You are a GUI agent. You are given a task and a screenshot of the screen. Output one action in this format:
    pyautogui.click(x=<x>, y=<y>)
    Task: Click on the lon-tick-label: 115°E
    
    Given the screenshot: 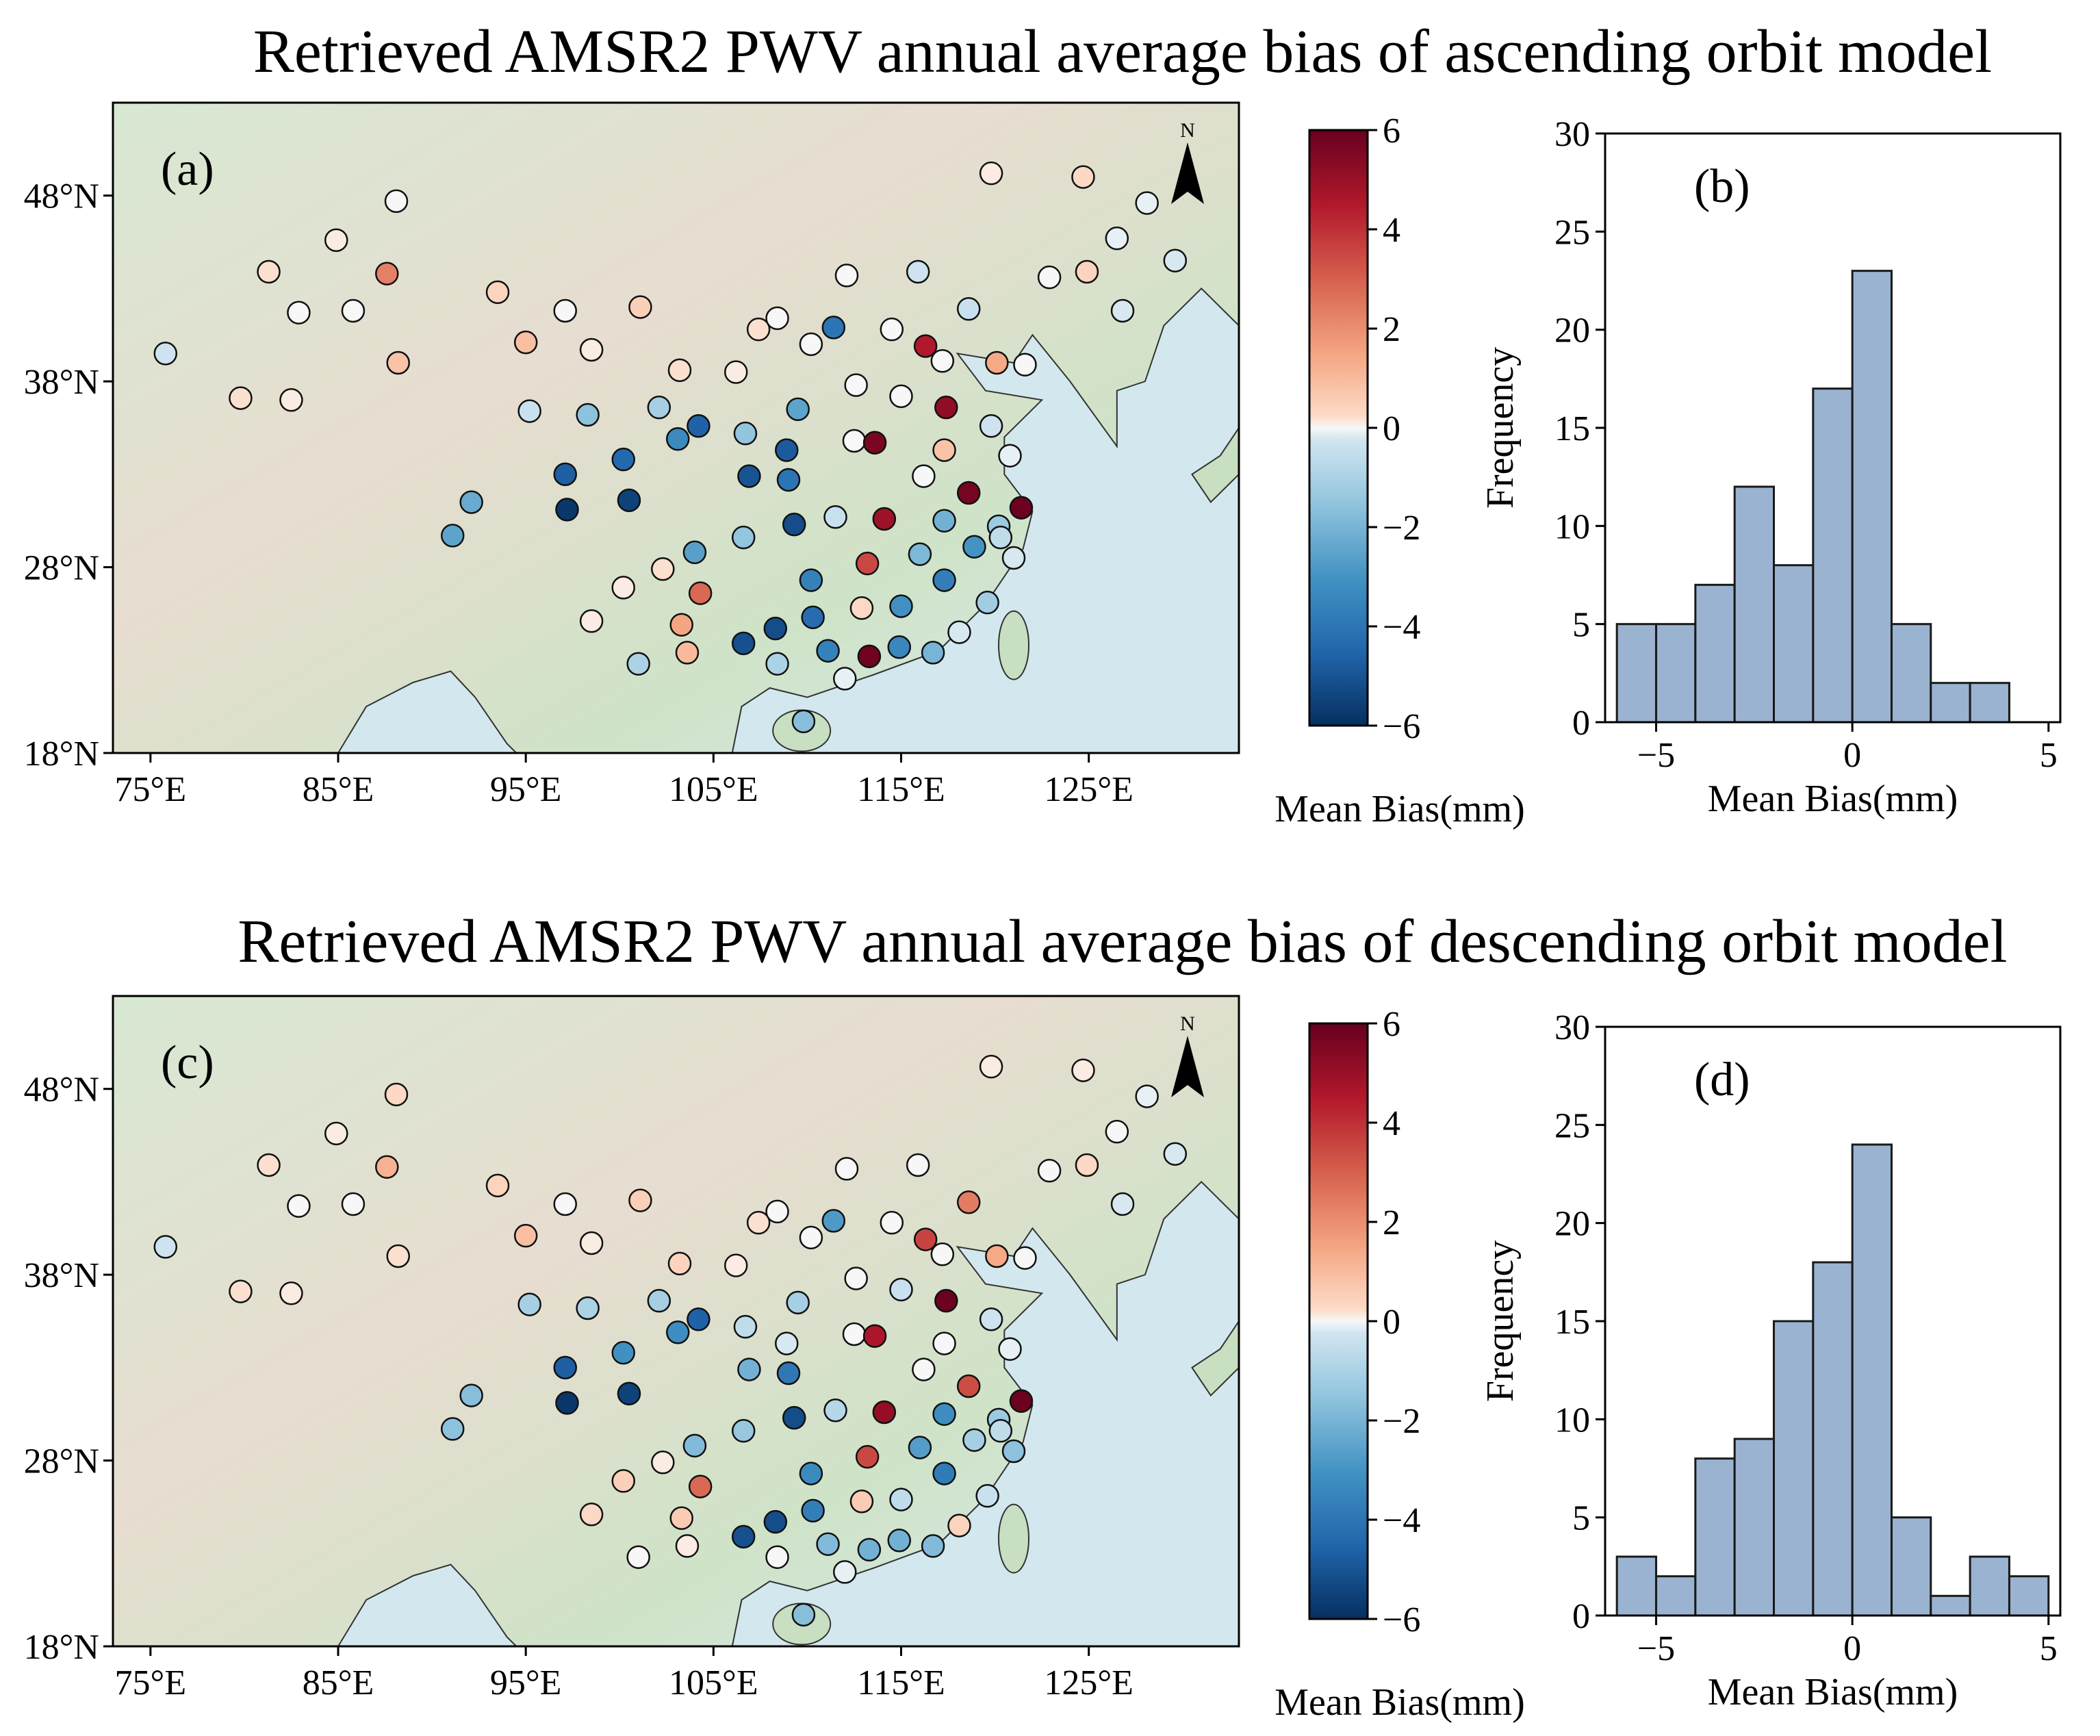 What is the action you would take?
    pyautogui.click(x=901, y=1682)
    